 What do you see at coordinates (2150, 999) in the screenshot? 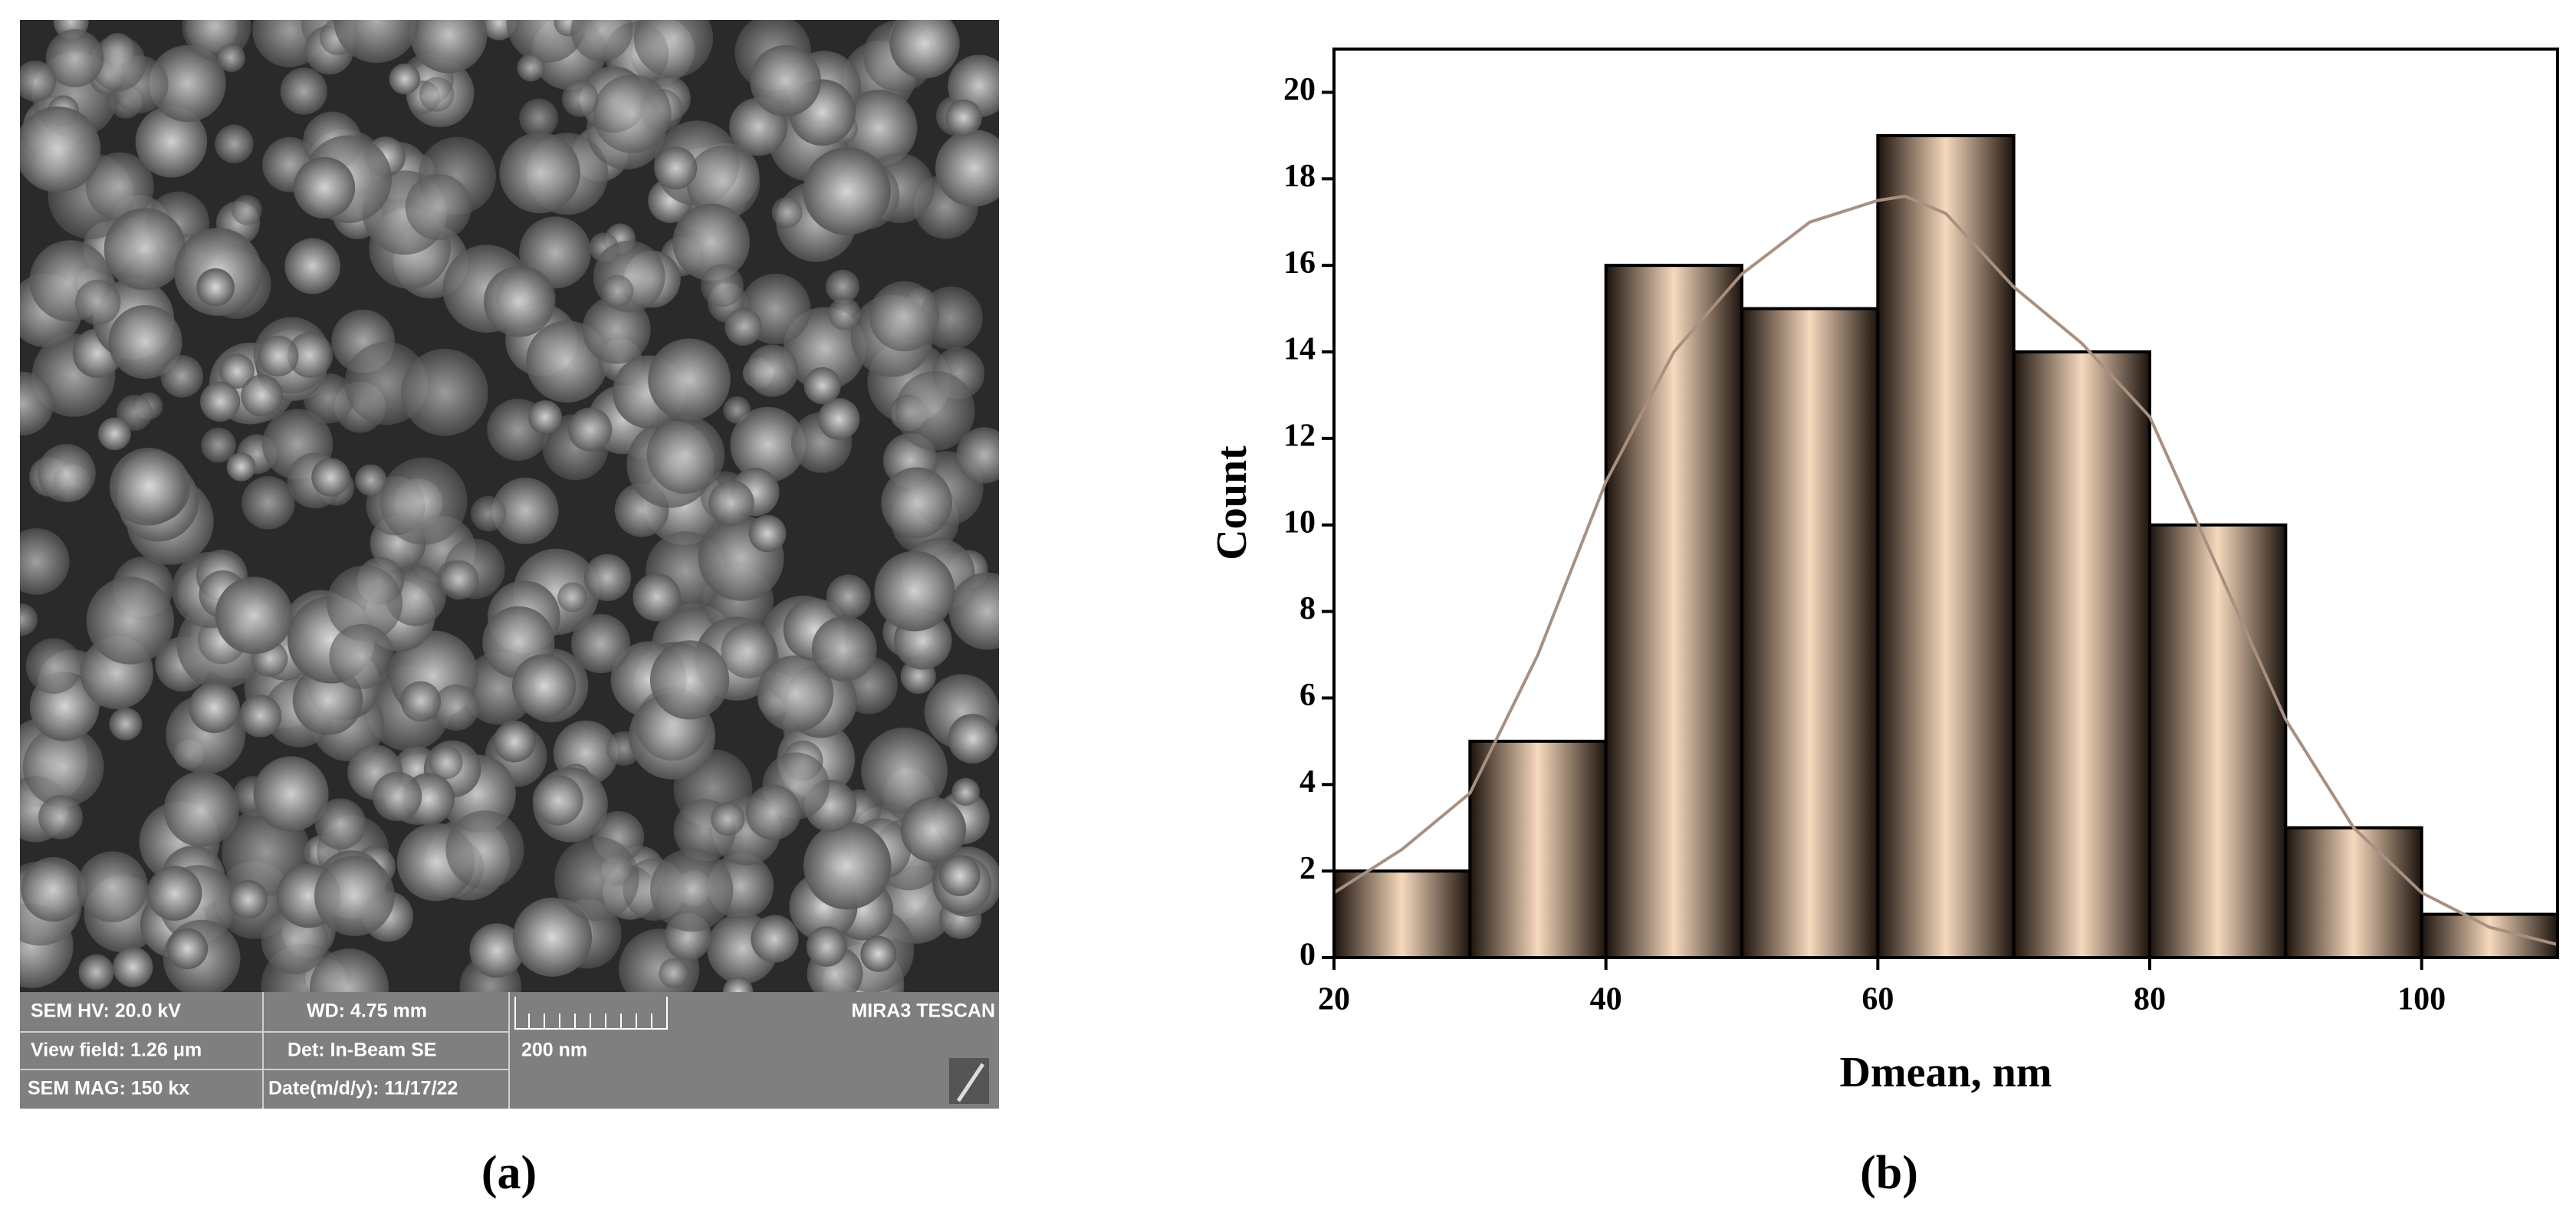
I see `x-tick-label: 80` at bounding box center [2150, 999].